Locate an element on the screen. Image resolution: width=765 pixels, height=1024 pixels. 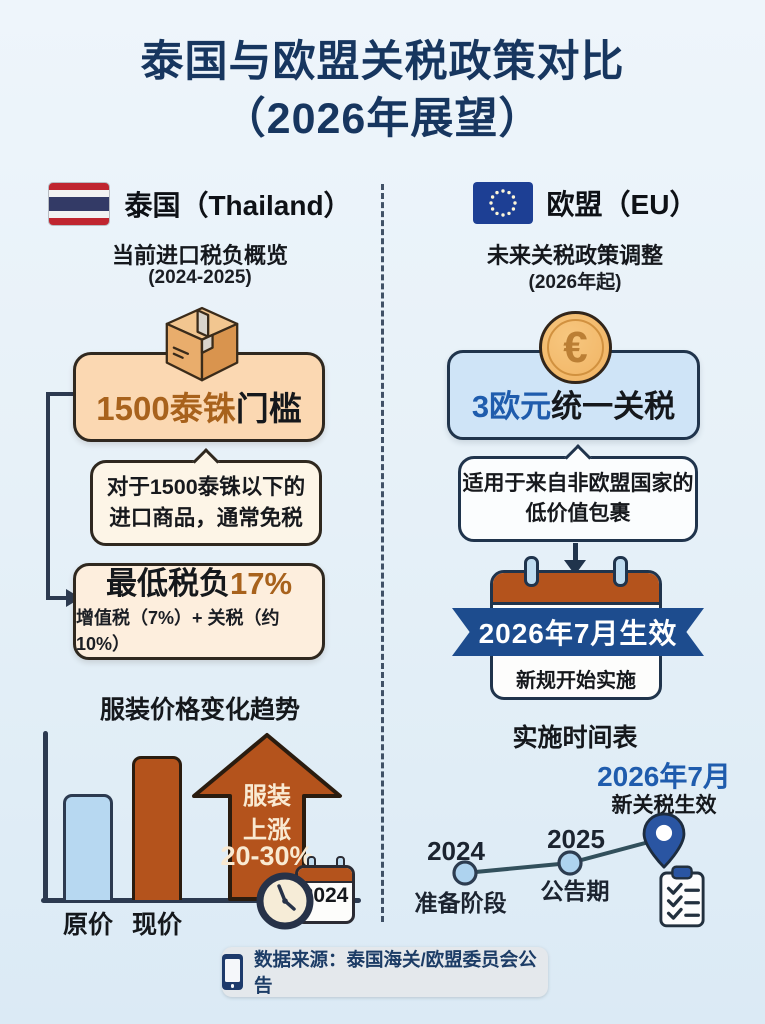
threshold-note-bubble: 对于1500泰铢以下的 进口商品，通常免税 is located at coordinates (206, 497).